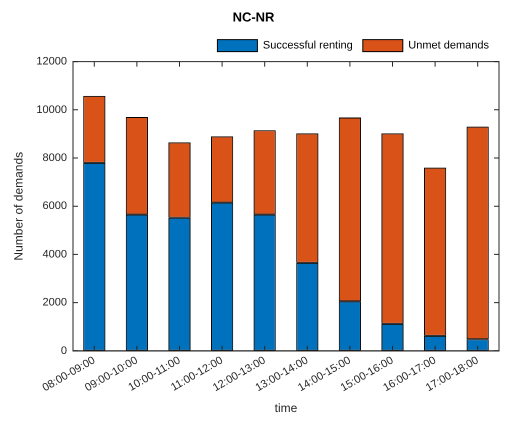 The width and height of the screenshot is (515, 428). What do you see at coordinates (54, 158) in the screenshot?
I see `y-tick-label: 8000` at bounding box center [54, 158].